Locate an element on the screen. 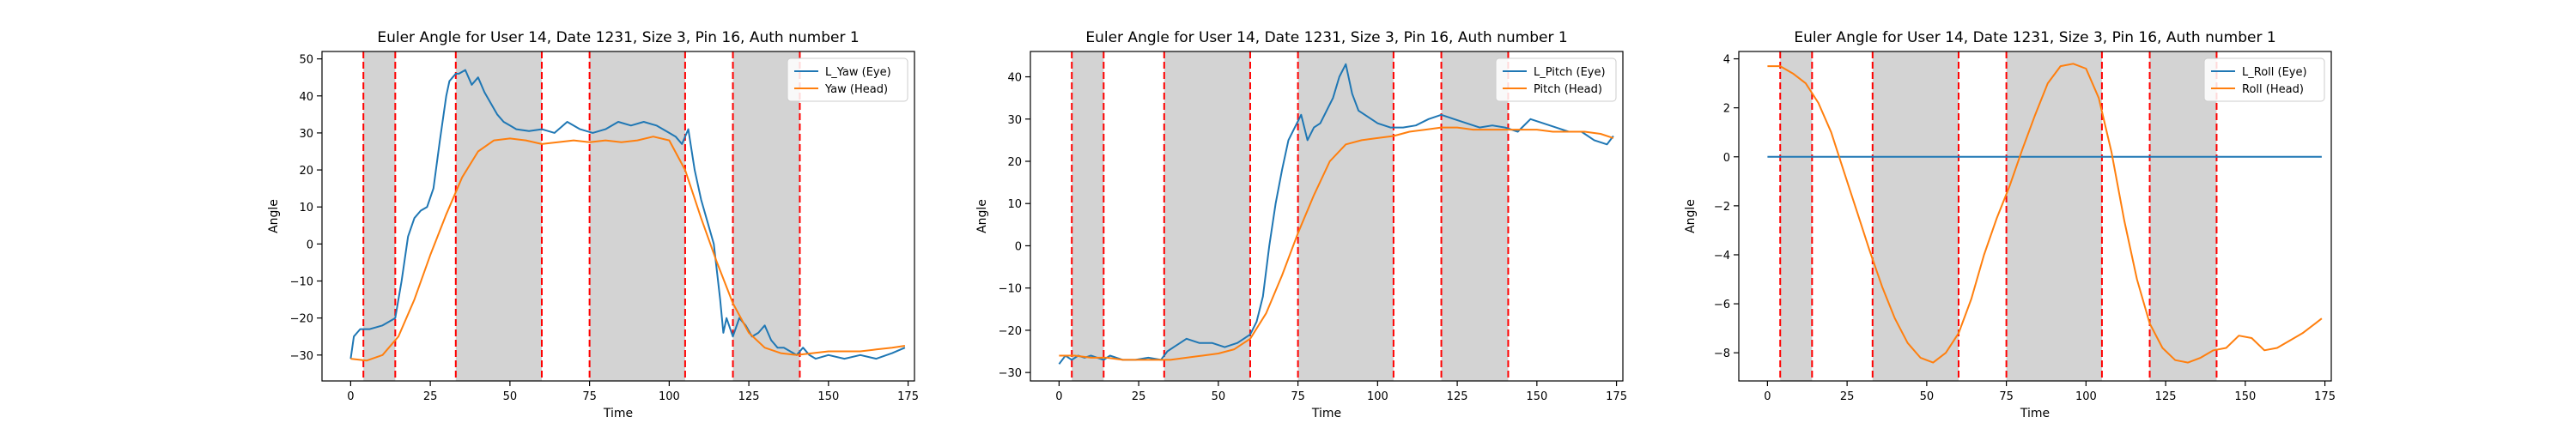 This screenshot has height=429, width=2576. legend-entry-label: L_Yaw (Eye) is located at coordinates (858, 72).